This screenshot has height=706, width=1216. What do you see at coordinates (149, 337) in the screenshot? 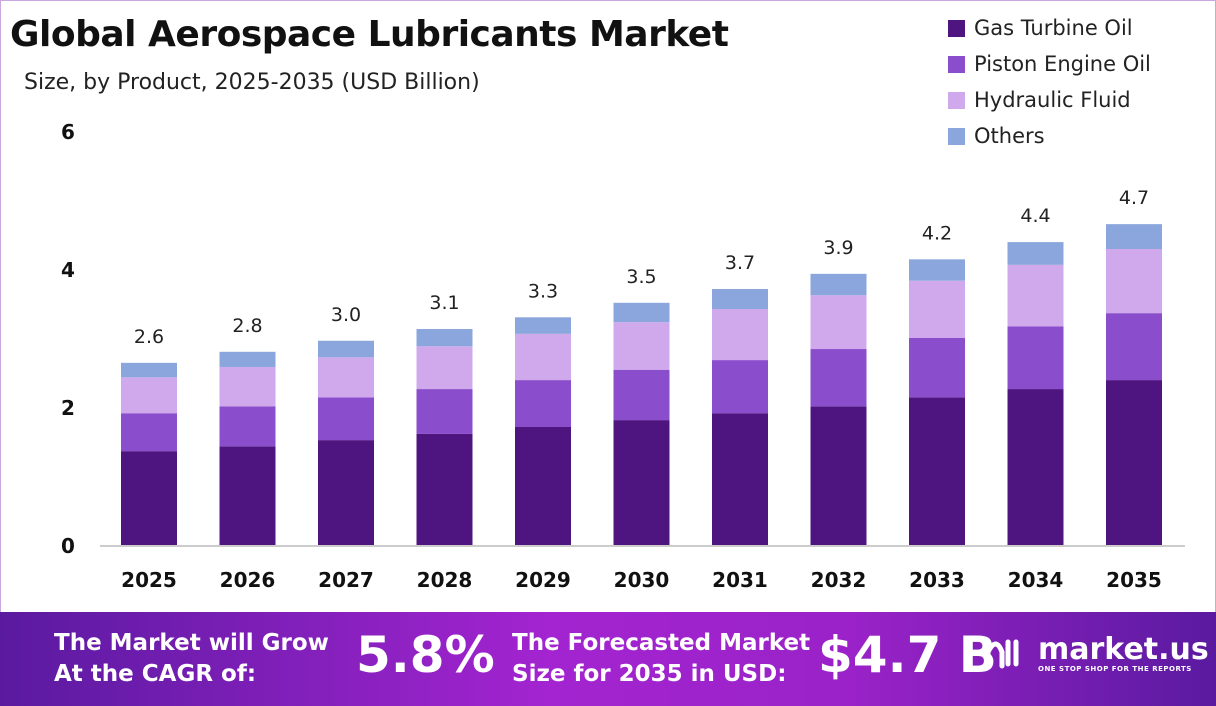
I see `total-label: 2.6` at bounding box center [149, 337].